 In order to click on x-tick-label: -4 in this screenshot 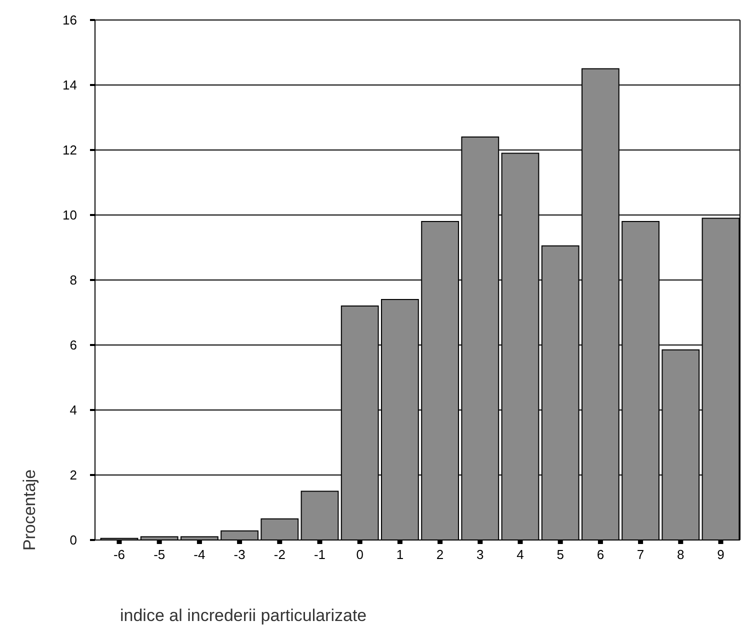, I will do `click(200, 554)`.